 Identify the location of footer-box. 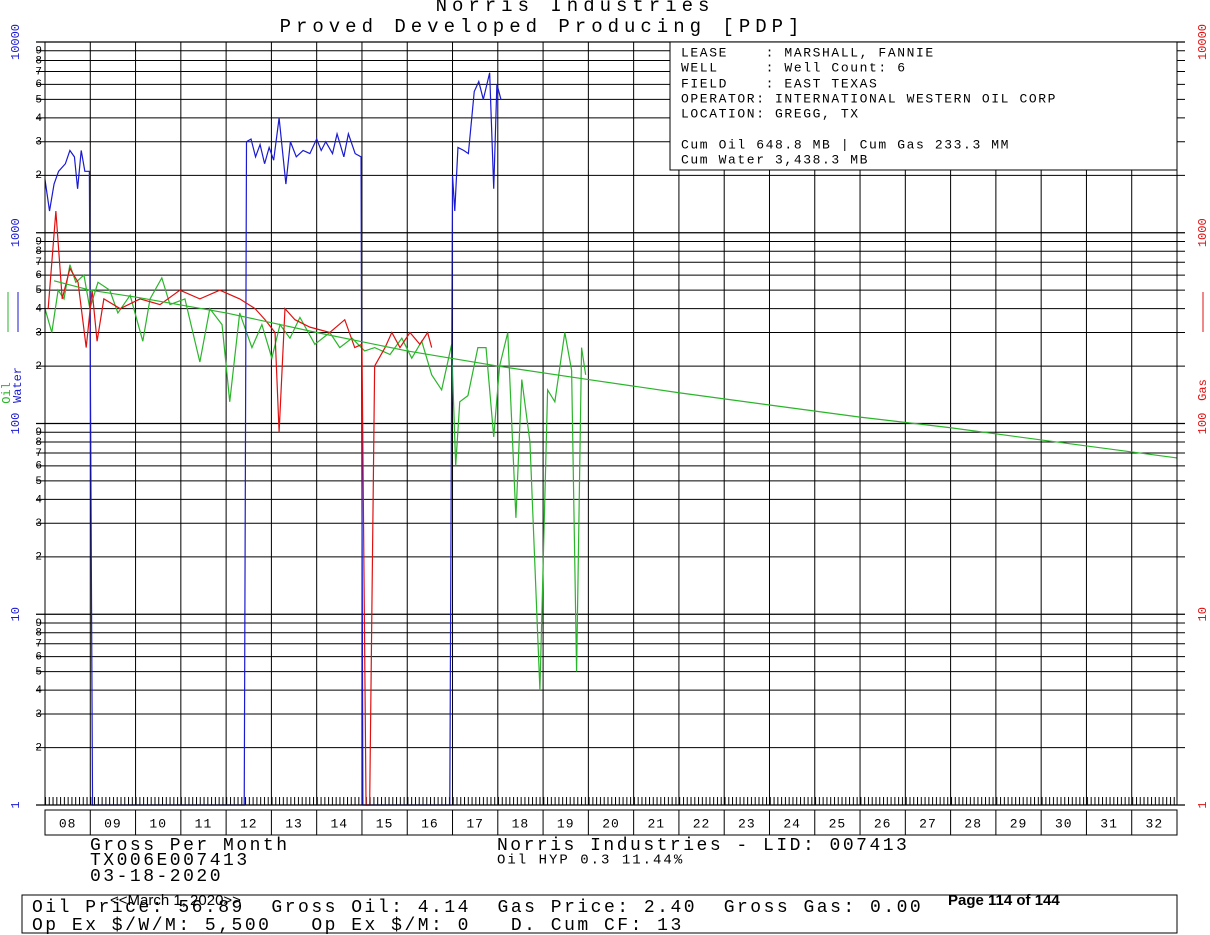
(599, 914).